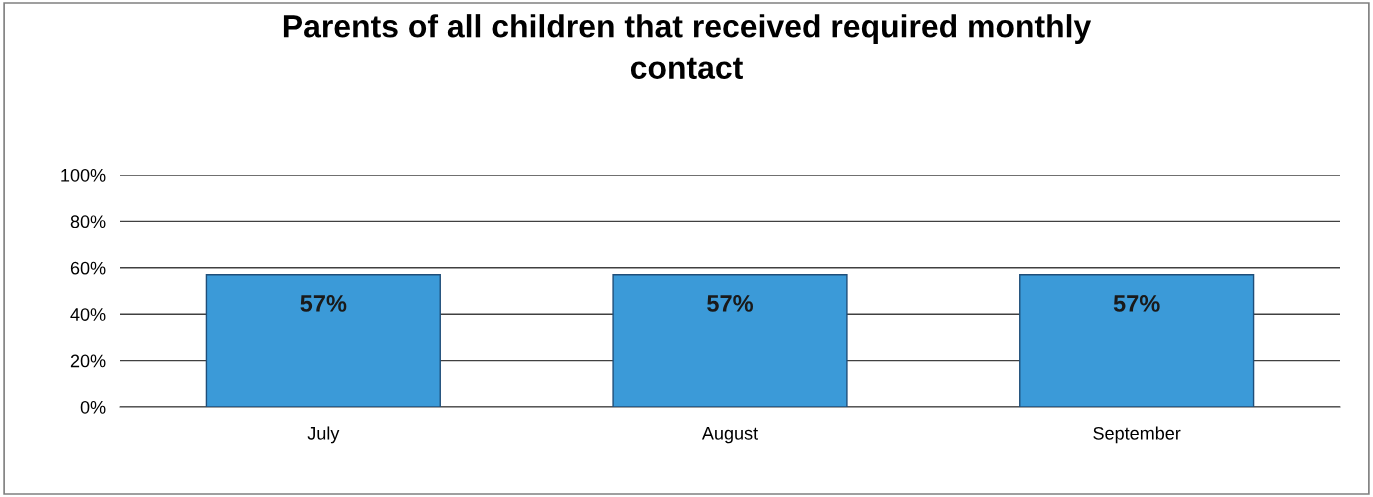 Image resolution: width=1373 pixels, height=497 pixels. What do you see at coordinates (83, 175) in the screenshot?
I see `y-tick-label: 100%` at bounding box center [83, 175].